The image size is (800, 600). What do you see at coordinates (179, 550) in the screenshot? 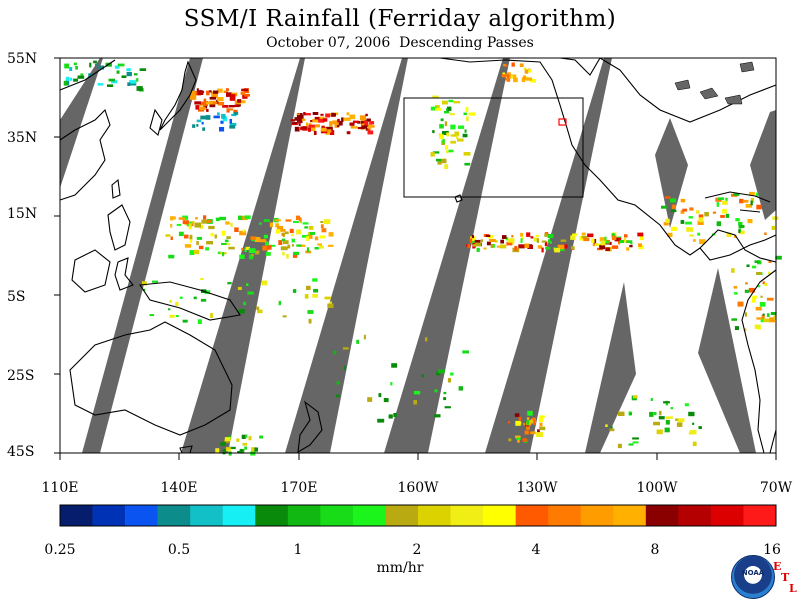
I see `colorbar-label-1: 0.5` at bounding box center [179, 550].